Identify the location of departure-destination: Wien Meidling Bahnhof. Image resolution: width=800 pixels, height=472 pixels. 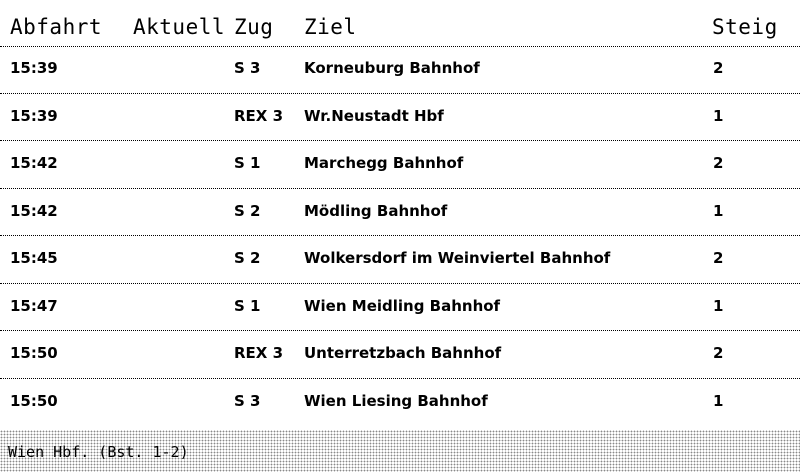
(402, 305).